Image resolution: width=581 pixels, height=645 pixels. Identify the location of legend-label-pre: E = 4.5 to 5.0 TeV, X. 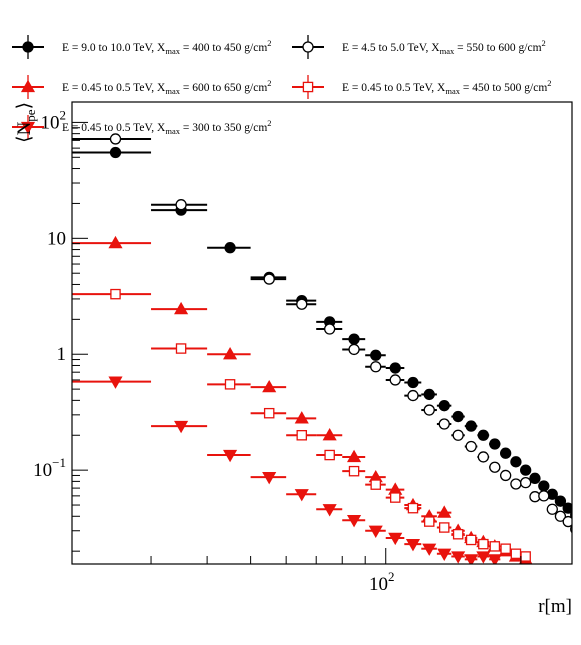
(391, 48).